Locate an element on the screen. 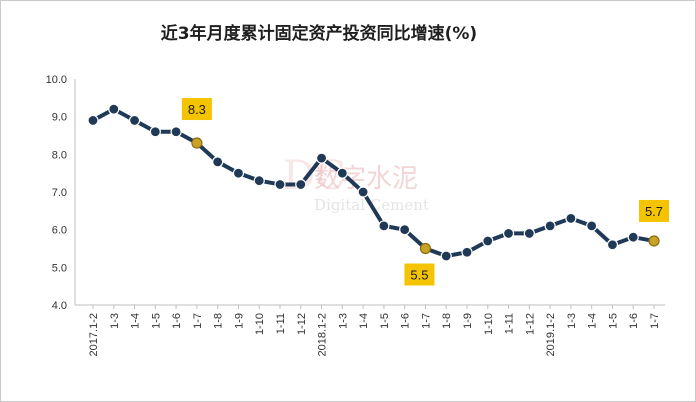 This screenshot has height=402, width=696. watermark-logo: DC is located at coordinates (314, 176).